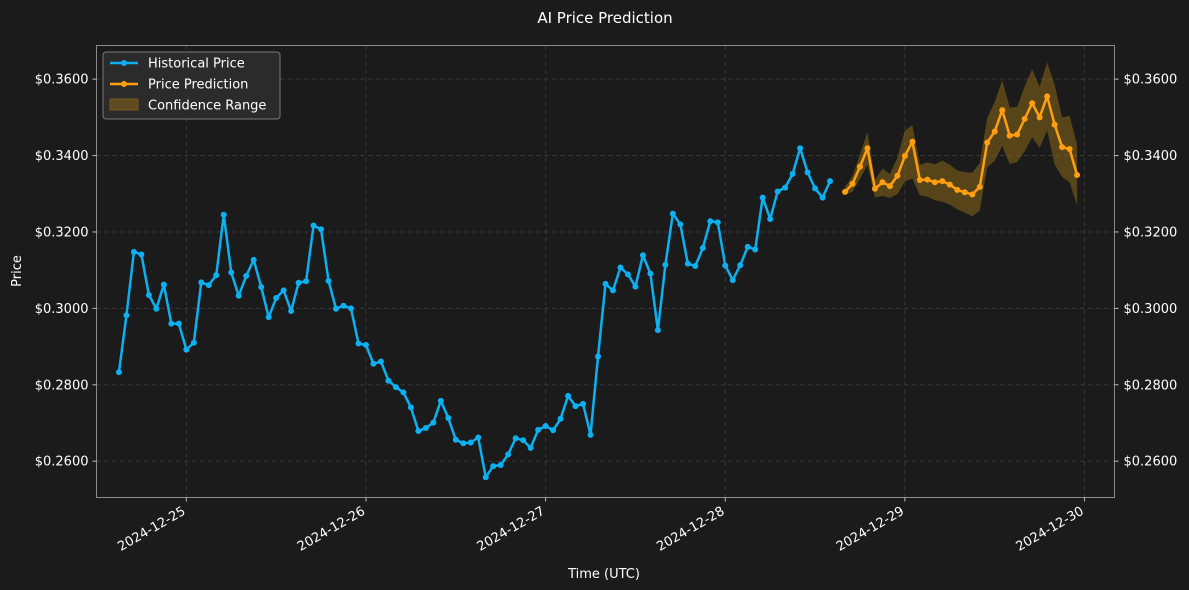  I want to click on y-tick-label-right: $0.3000, so click(1151, 309).